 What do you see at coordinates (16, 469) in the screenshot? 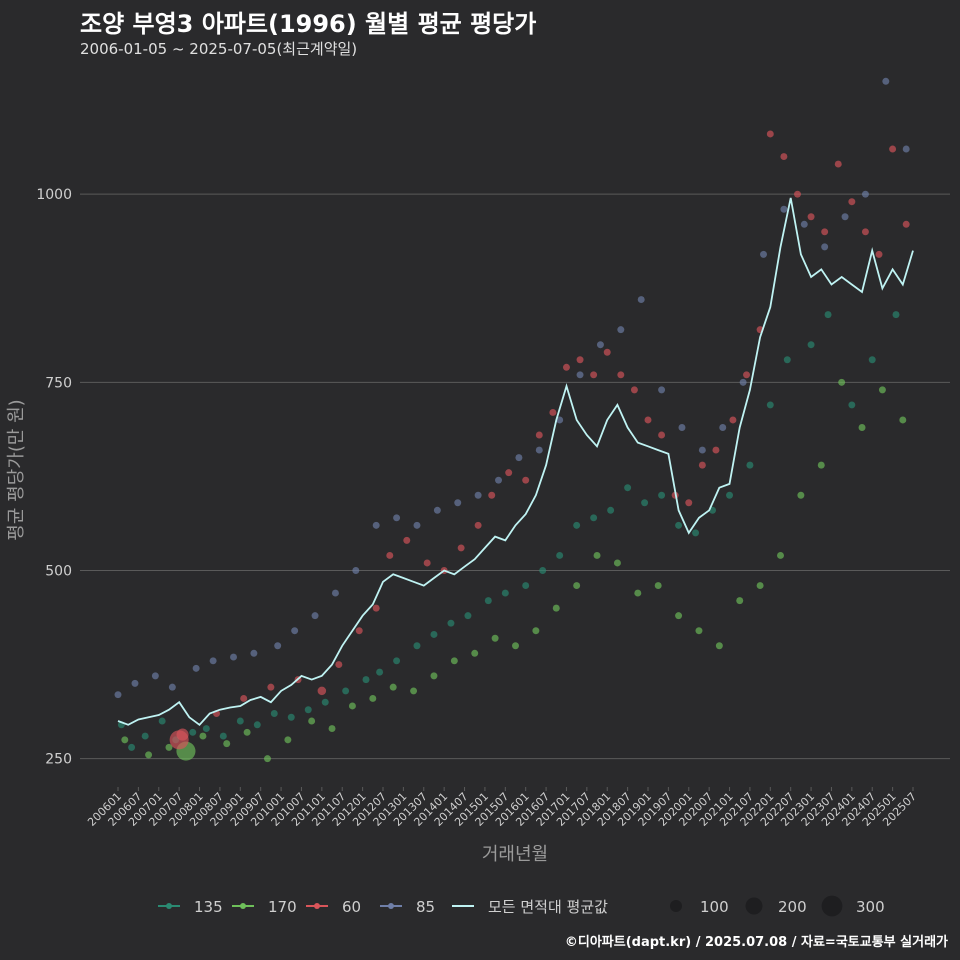
I see `y-axis-label: 평균 평당가(만 원)` at bounding box center [16, 469].